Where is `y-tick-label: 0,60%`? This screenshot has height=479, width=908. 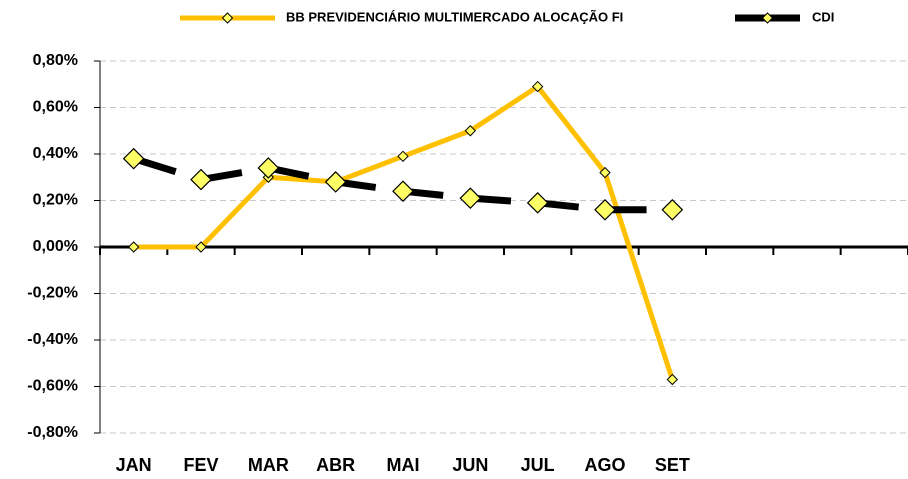 y-tick-label: 0,60% is located at coordinates (55, 107).